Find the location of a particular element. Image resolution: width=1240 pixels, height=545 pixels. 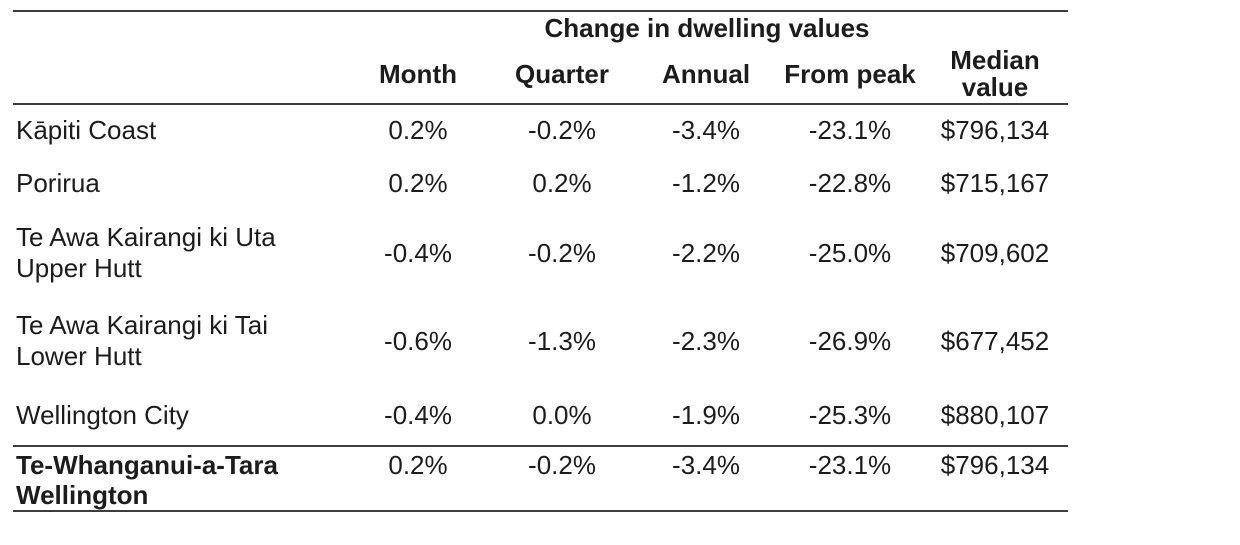

region-cell: Porirua is located at coordinates (179, 183).